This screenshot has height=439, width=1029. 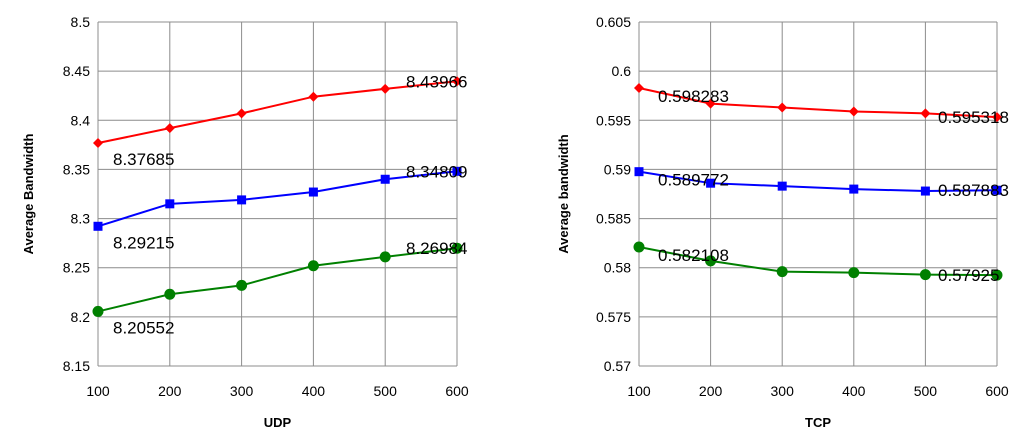 What do you see at coordinates (617, 366) in the screenshot?
I see `y-tick-label: 0.57` at bounding box center [617, 366].